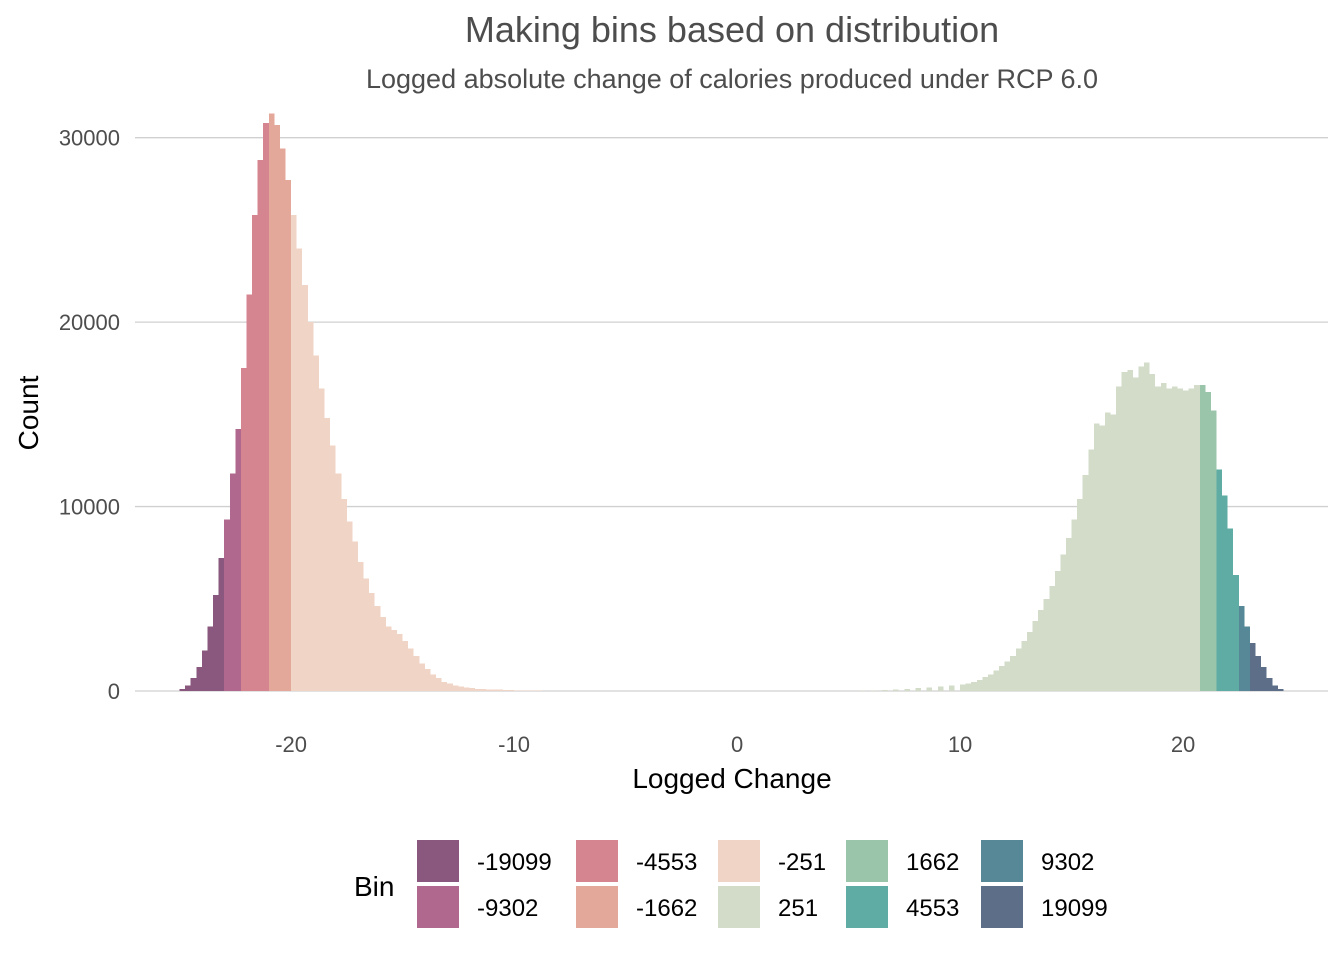 The image size is (1344, 960). I want to click on x-tick-label: 0, so click(737, 744).